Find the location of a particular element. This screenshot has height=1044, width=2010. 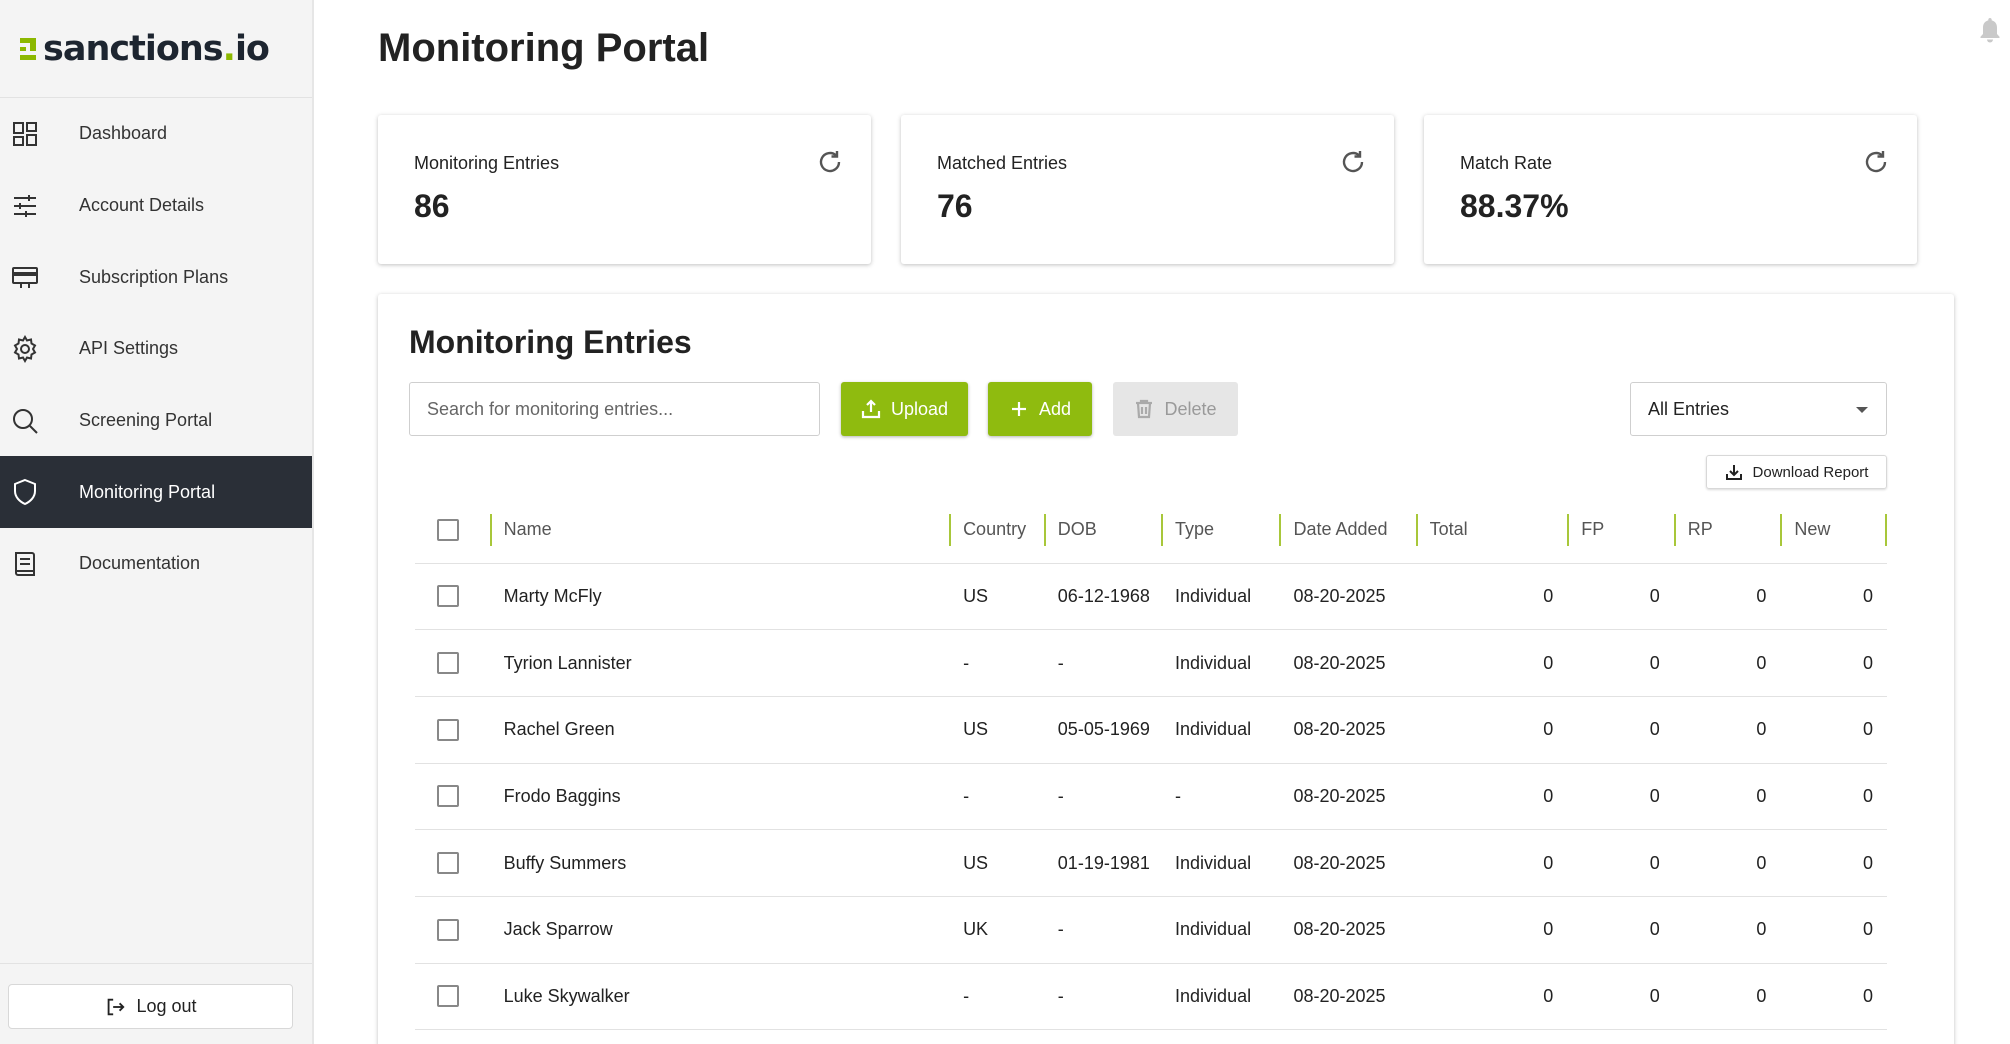

sidebar-item-account-details: Account Details is located at coordinates (156, 206).